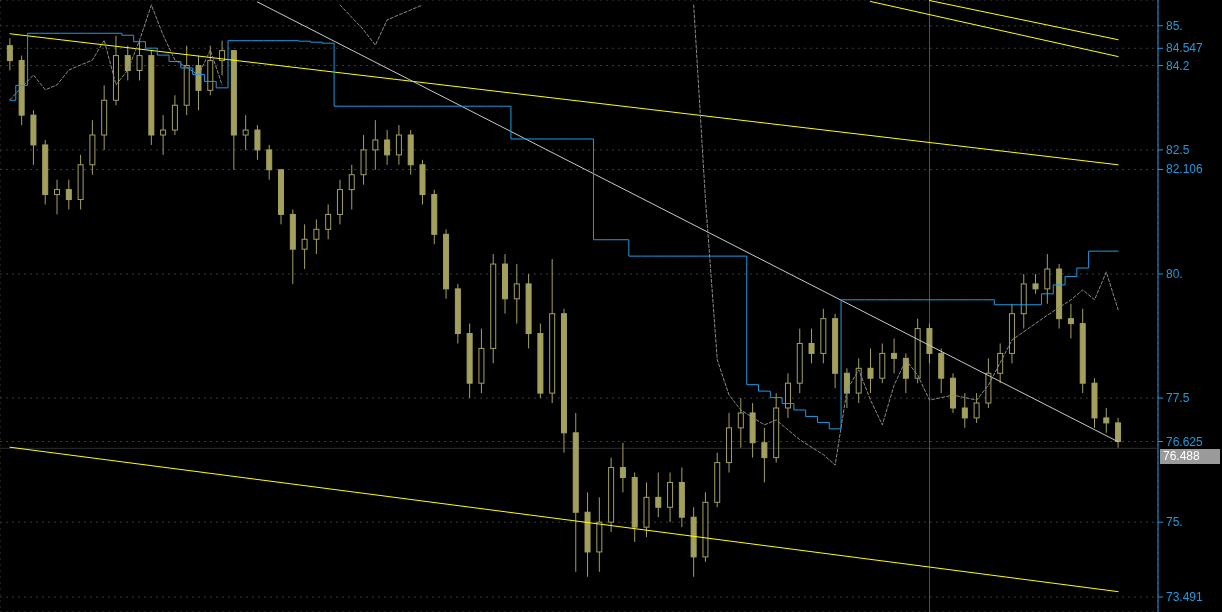 This screenshot has height=612, width=1222. What do you see at coordinates (1174, 522) in the screenshot?
I see `y-tick-label: 75.` at bounding box center [1174, 522].